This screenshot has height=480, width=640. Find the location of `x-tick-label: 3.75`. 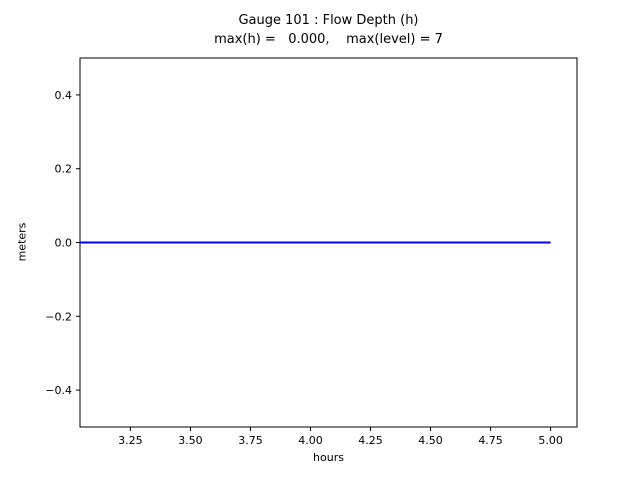

x-tick-label: 3.75 is located at coordinates (250, 440).